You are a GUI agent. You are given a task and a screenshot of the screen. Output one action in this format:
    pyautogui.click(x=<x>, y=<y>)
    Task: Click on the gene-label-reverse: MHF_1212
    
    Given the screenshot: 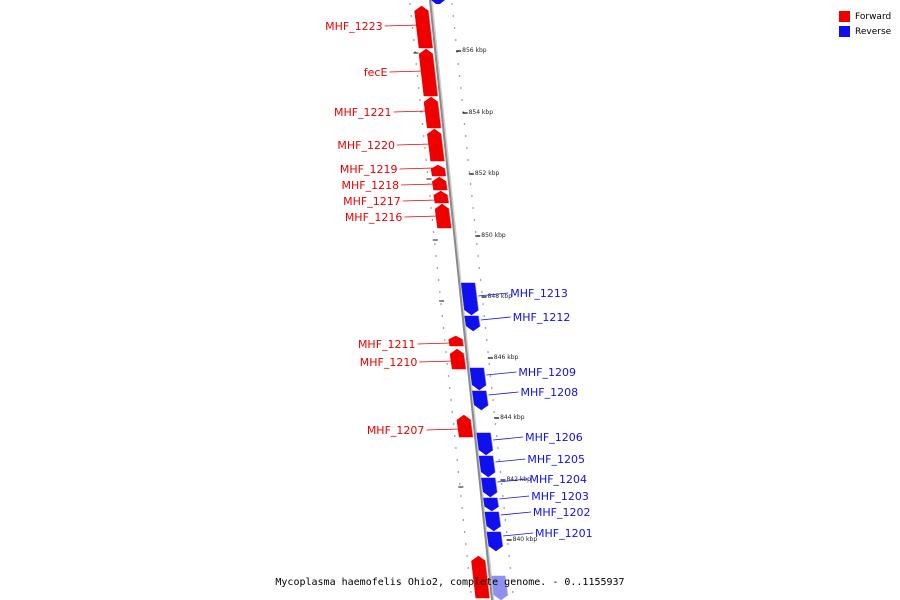 What is the action you would take?
    pyautogui.click(x=542, y=317)
    